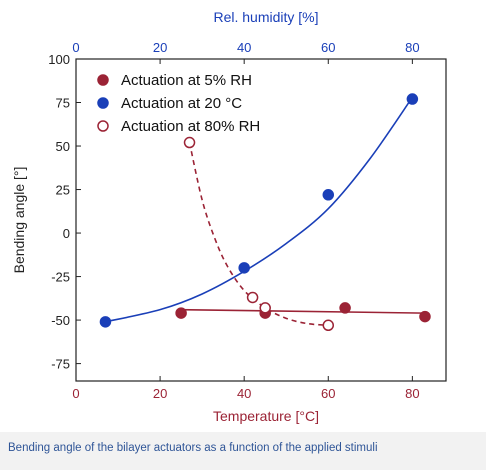  What do you see at coordinates (63, 190) in the screenshot?
I see `y-tick-label: 25` at bounding box center [63, 190].